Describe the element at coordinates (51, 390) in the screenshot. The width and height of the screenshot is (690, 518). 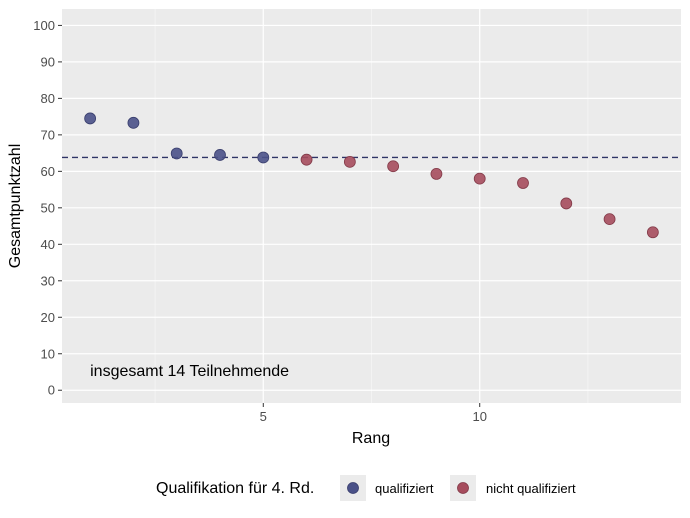
I see `y-tick-label: 0` at that location.